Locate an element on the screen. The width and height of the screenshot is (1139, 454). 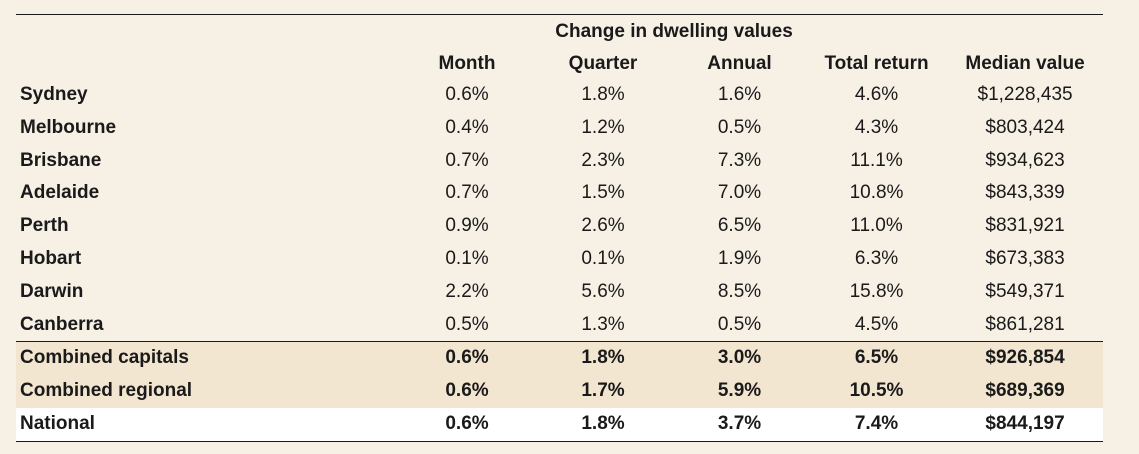
cell-month: 0.4% is located at coordinates (467, 127).